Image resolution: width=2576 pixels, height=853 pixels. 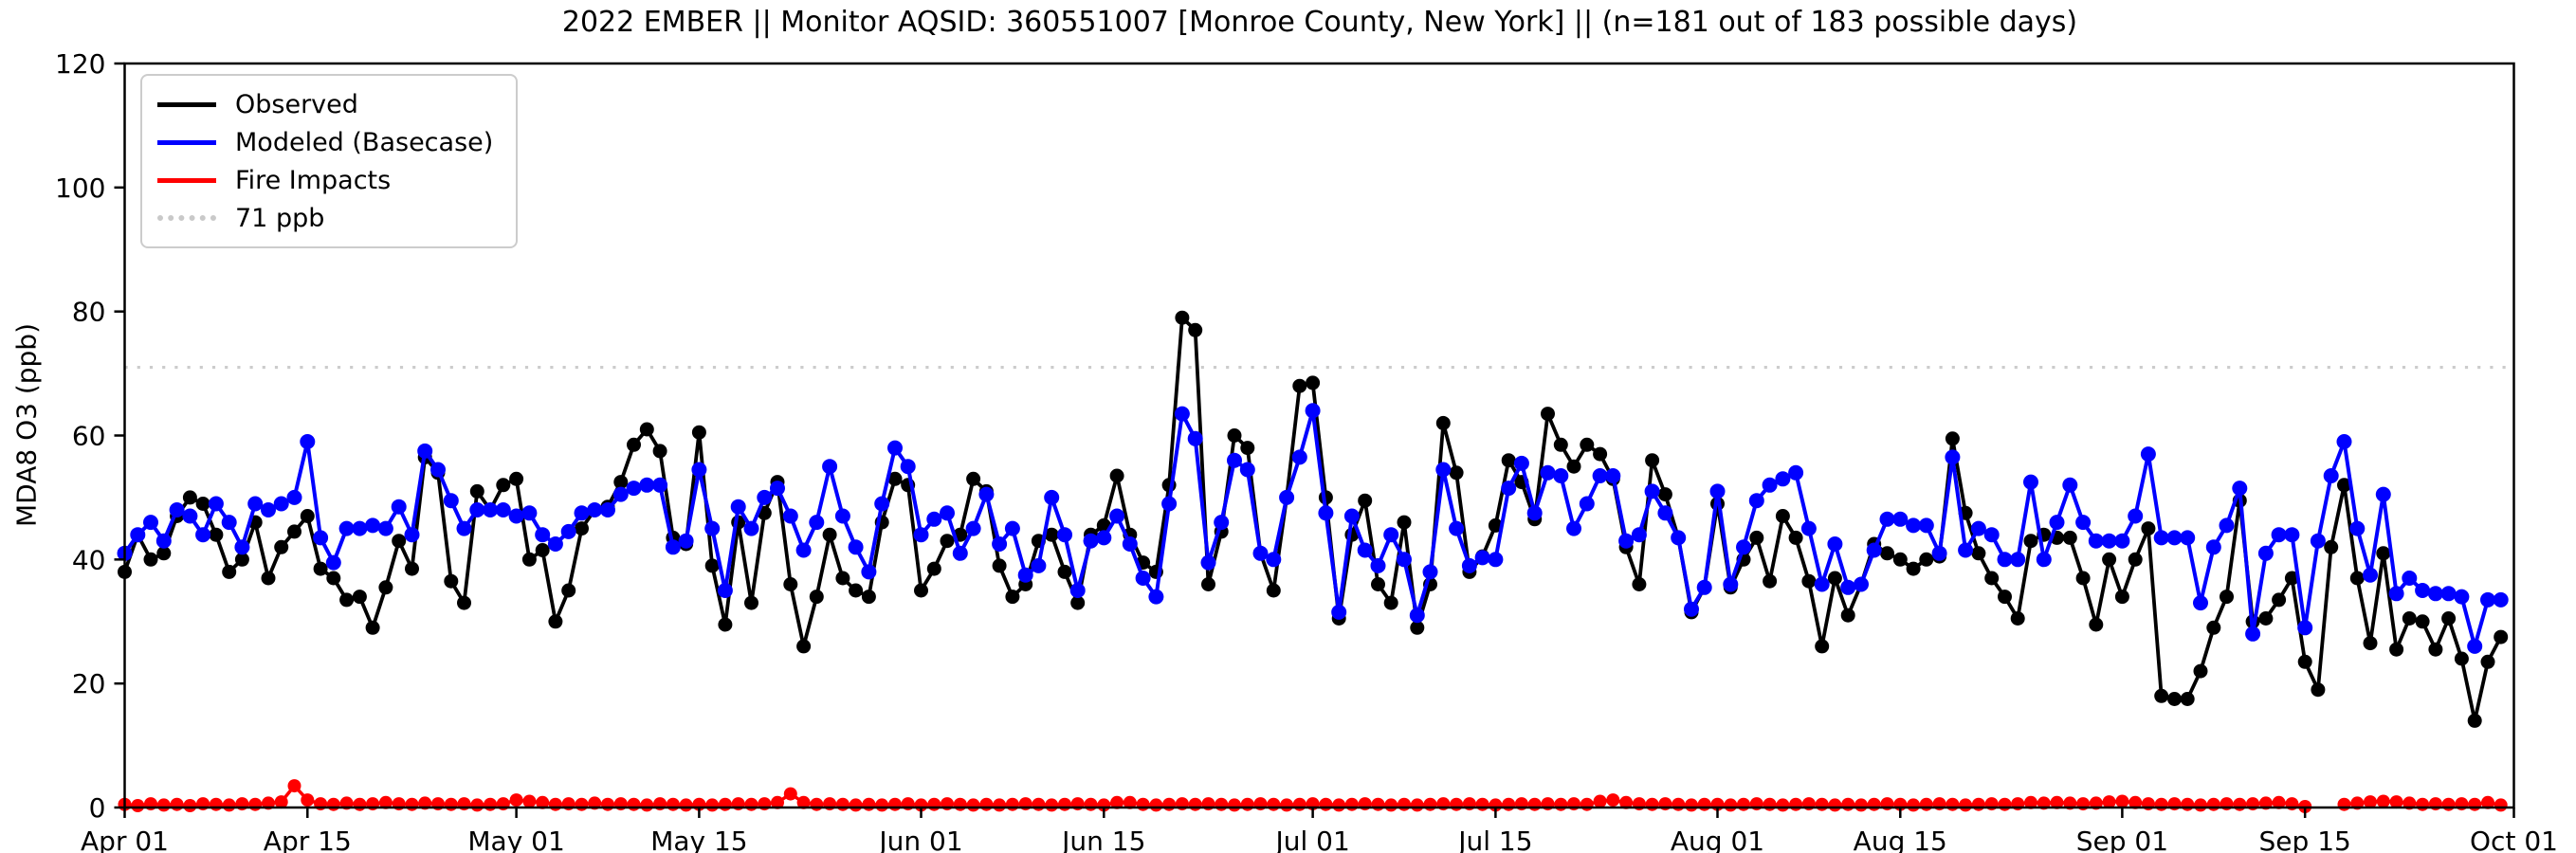 What do you see at coordinates (698, 839) in the screenshot?
I see `x-tick-label: May 15` at bounding box center [698, 839].